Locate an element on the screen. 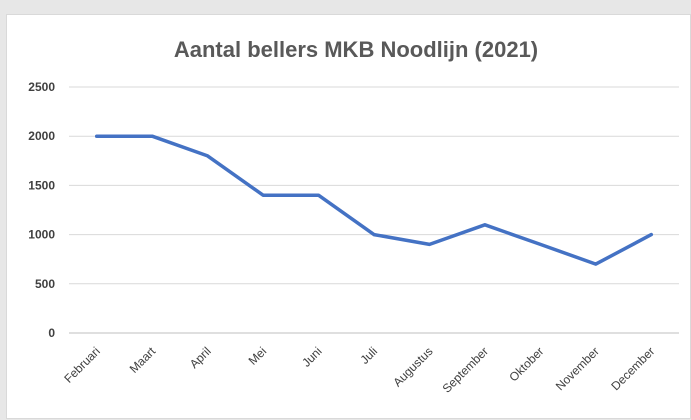 This screenshot has height=420, width=691. y-axis-tick-labels: 0 500 1000 1500 2000 2500 is located at coordinates (41, 210).